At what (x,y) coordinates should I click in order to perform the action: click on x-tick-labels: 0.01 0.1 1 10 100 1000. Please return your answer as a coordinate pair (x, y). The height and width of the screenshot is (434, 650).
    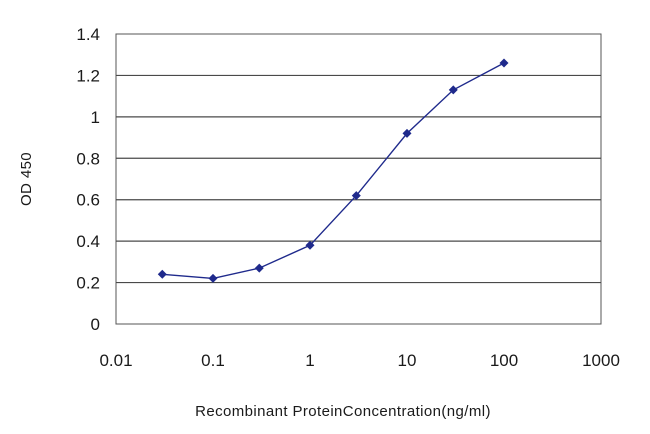
    Looking at the image, I should click on (359, 360).